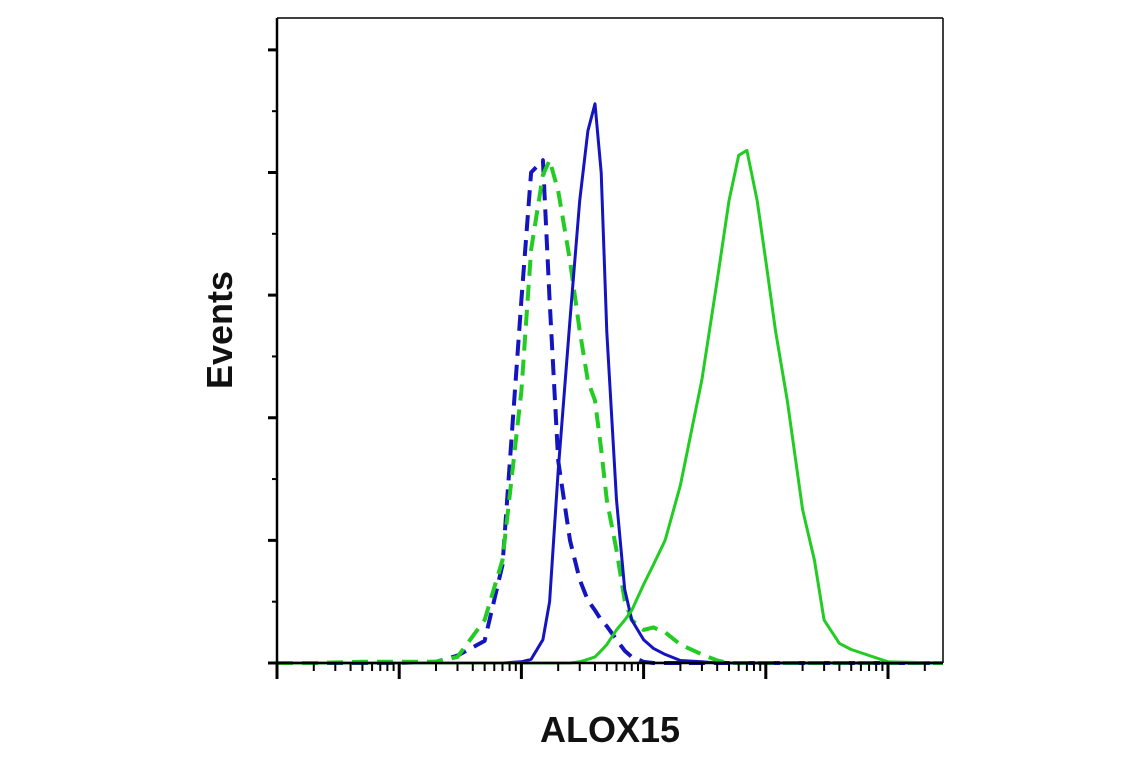 This screenshot has height=768, width=1141. Describe the element at coordinates (219, 330) in the screenshot. I see `y-axis-label: Events` at that location.